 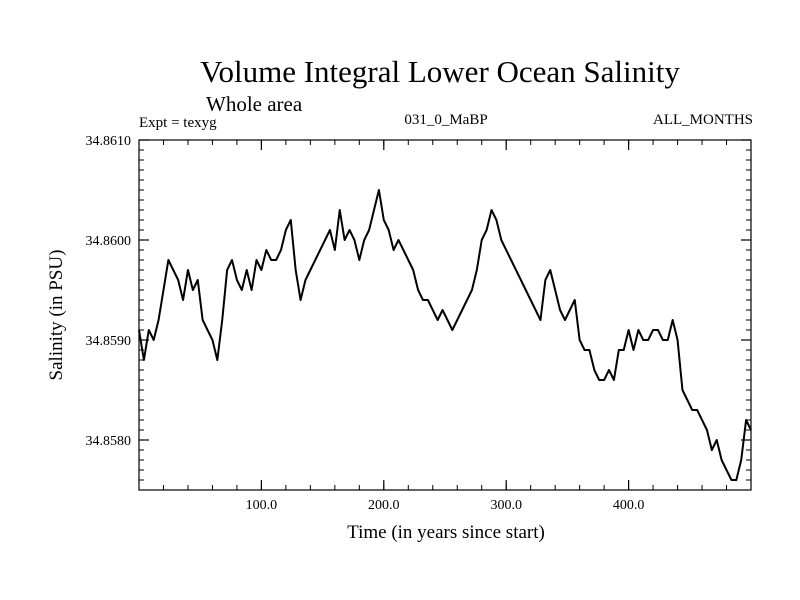 What do you see at coordinates (446, 532) in the screenshot?
I see `x-axis-label: Time (in years since start)` at bounding box center [446, 532].